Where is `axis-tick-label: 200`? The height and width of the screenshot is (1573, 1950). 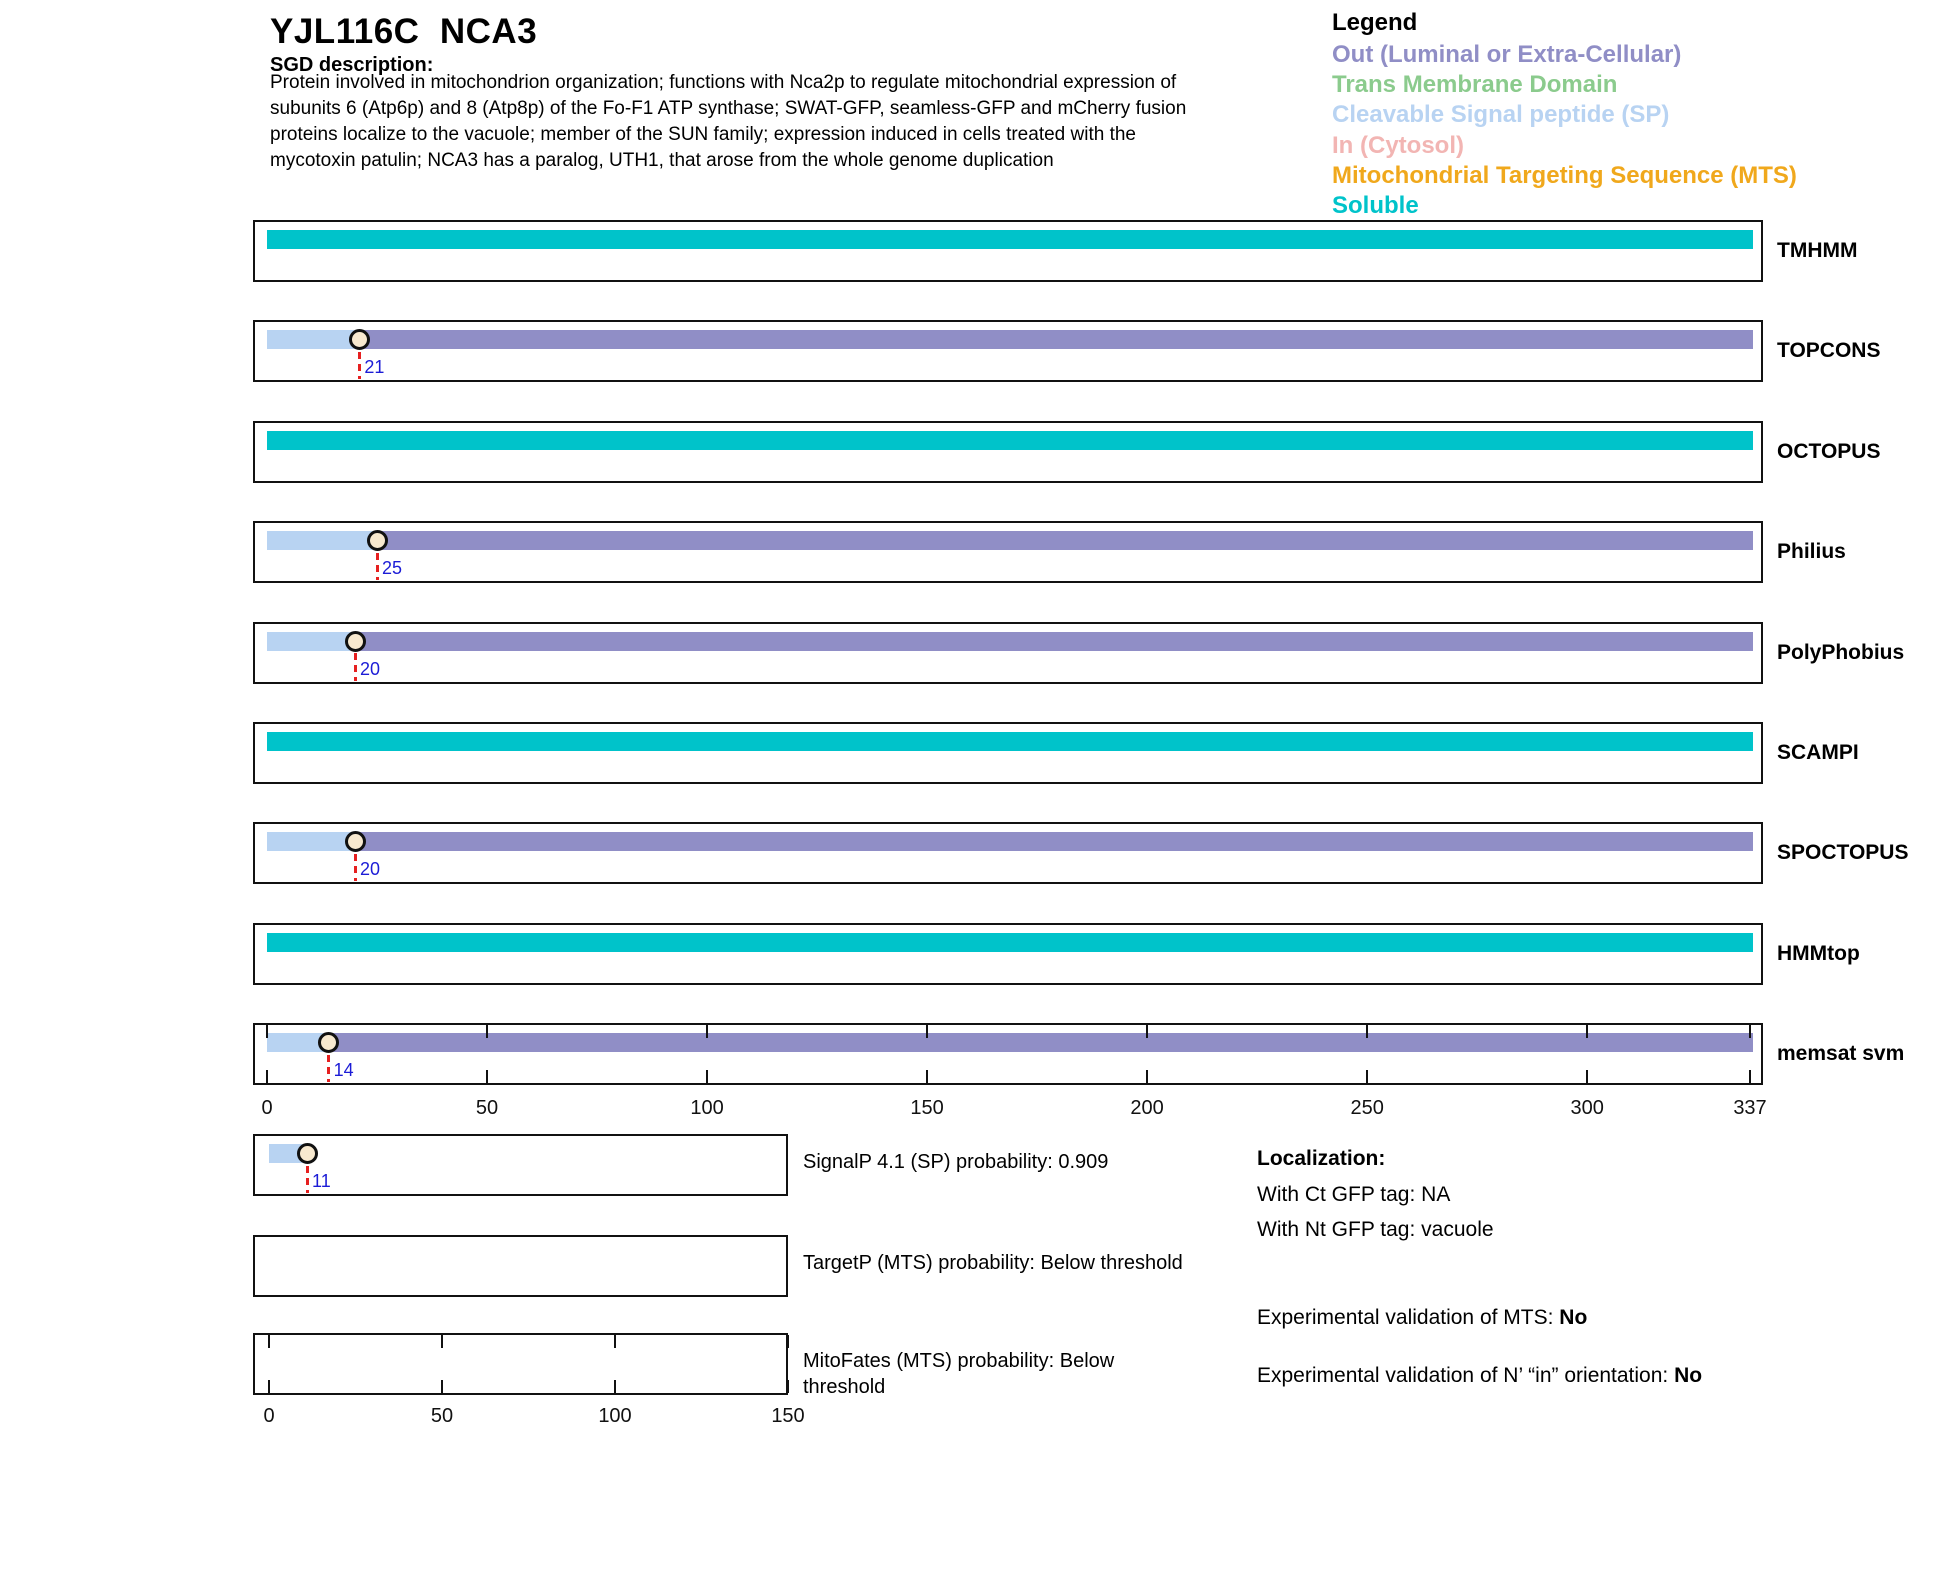
axis-tick-label: 200 is located at coordinates (1147, 1108).